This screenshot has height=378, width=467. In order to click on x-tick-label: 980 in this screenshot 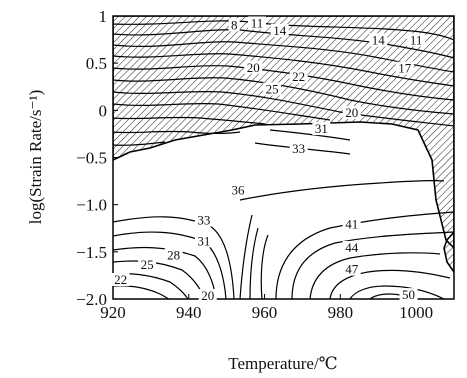, I will do `click(341, 312)`.